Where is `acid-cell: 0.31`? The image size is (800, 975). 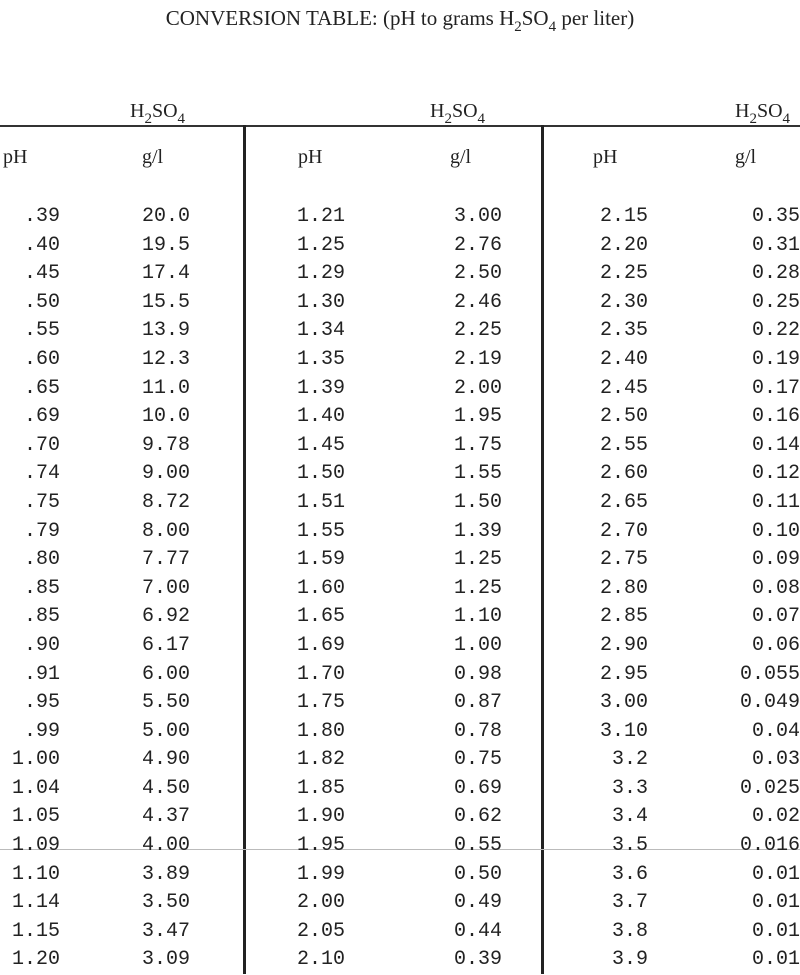
acid-cell: 0.31 is located at coordinates (775, 245).